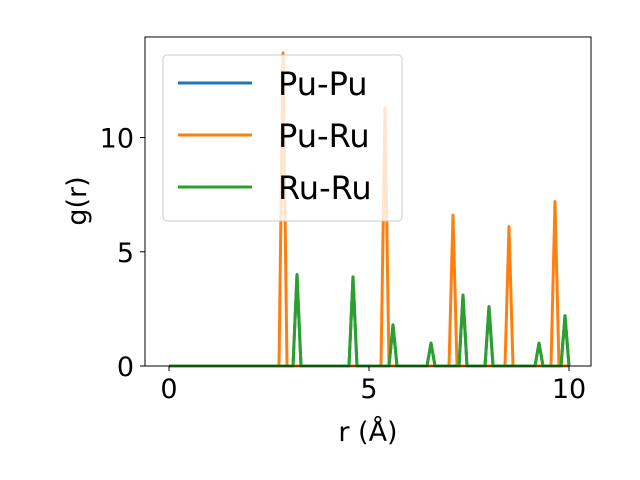 The width and height of the screenshot is (640, 480). I want to click on legend-label: Ru-Ru, so click(325, 188).